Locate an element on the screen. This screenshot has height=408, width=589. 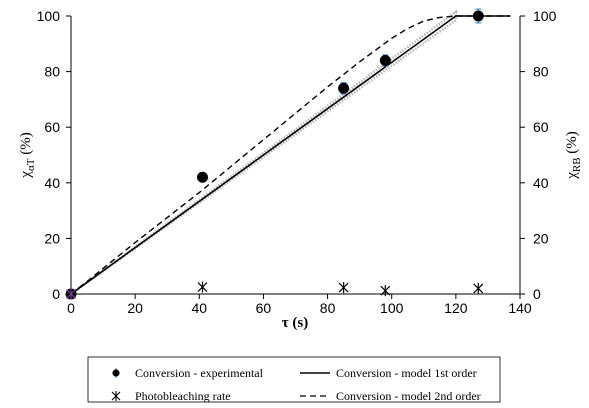
x-tick-label: 20 is located at coordinates (135, 308).